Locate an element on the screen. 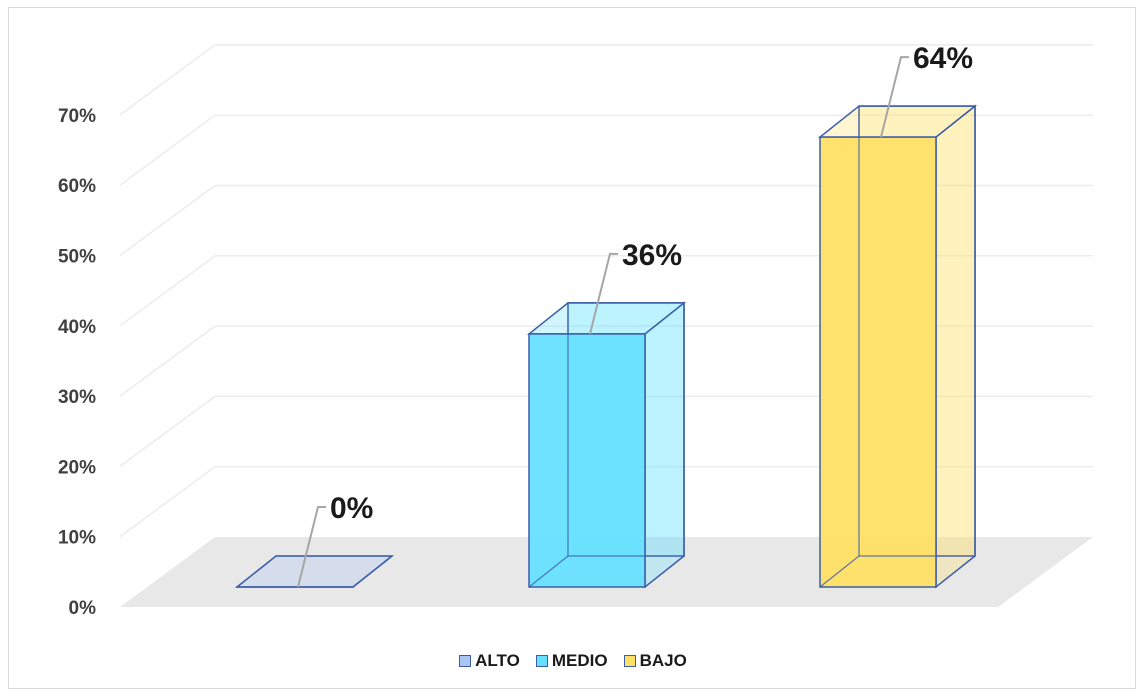 The height and width of the screenshot is (697, 1146). y-tick-label: 70% is located at coordinates (77, 116).